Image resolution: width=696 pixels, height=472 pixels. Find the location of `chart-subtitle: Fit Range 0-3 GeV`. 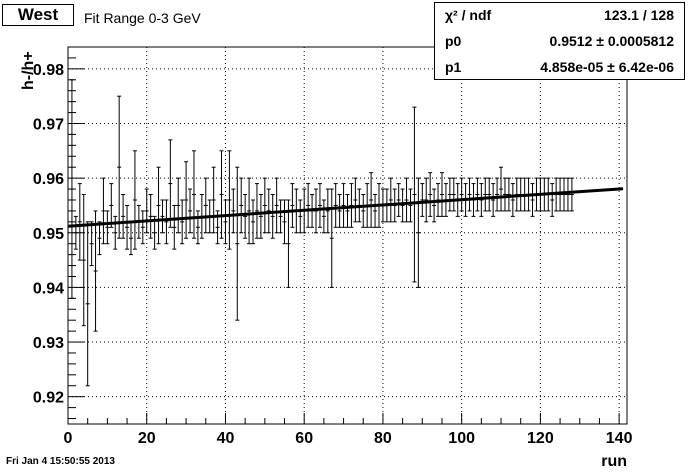

chart-subtitle: Fit Range 0-3 GeV is located at coordinates (142, 18).